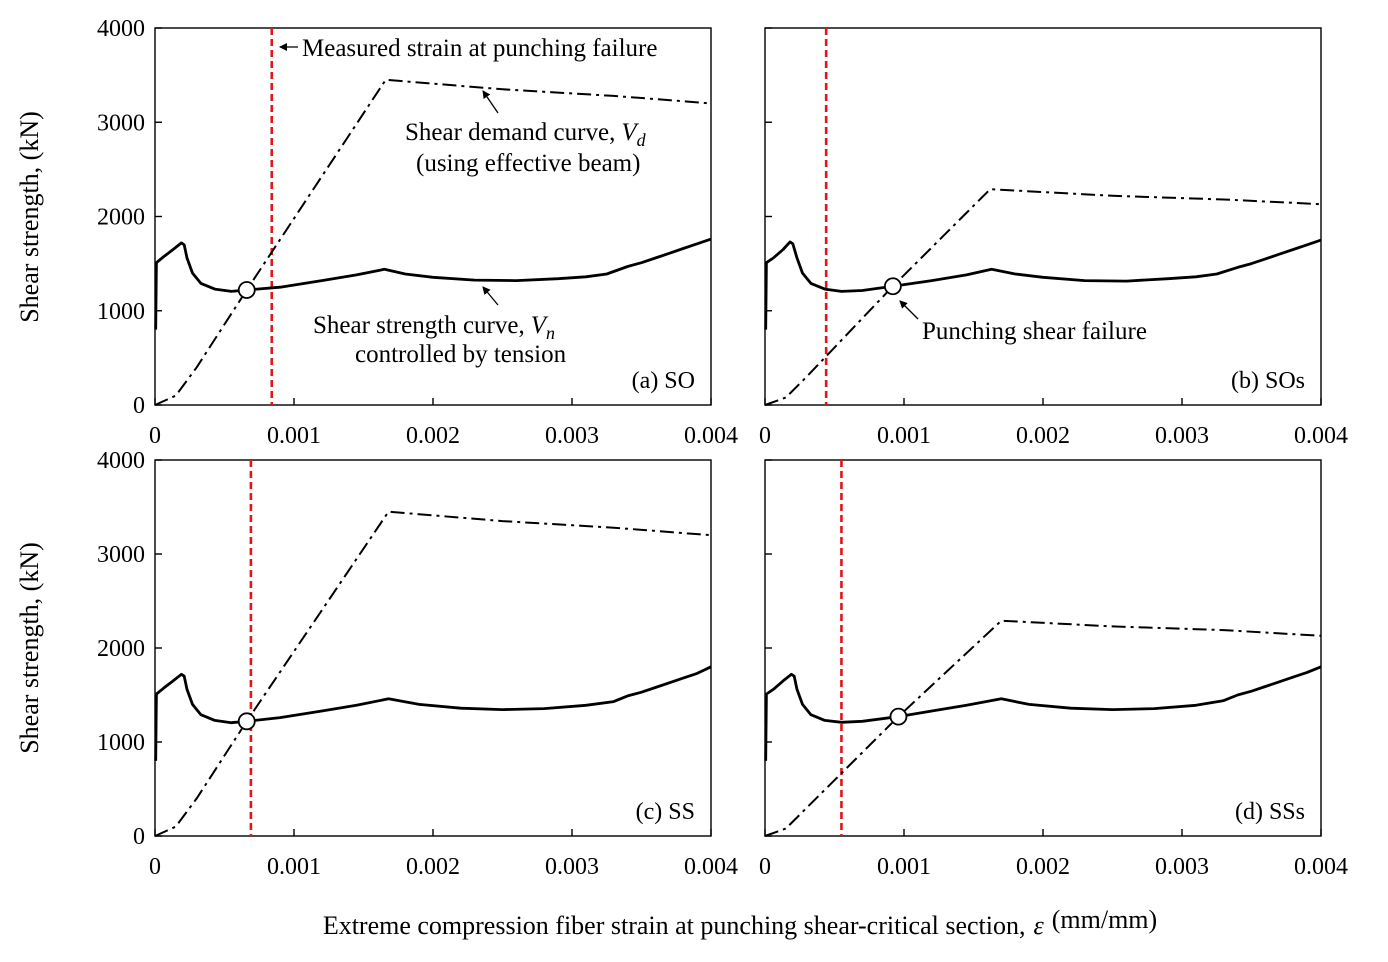 This screenshot has height=962, width=1388. I want to click on x-tick-label-b-1: 0.001, so click(904, 436).